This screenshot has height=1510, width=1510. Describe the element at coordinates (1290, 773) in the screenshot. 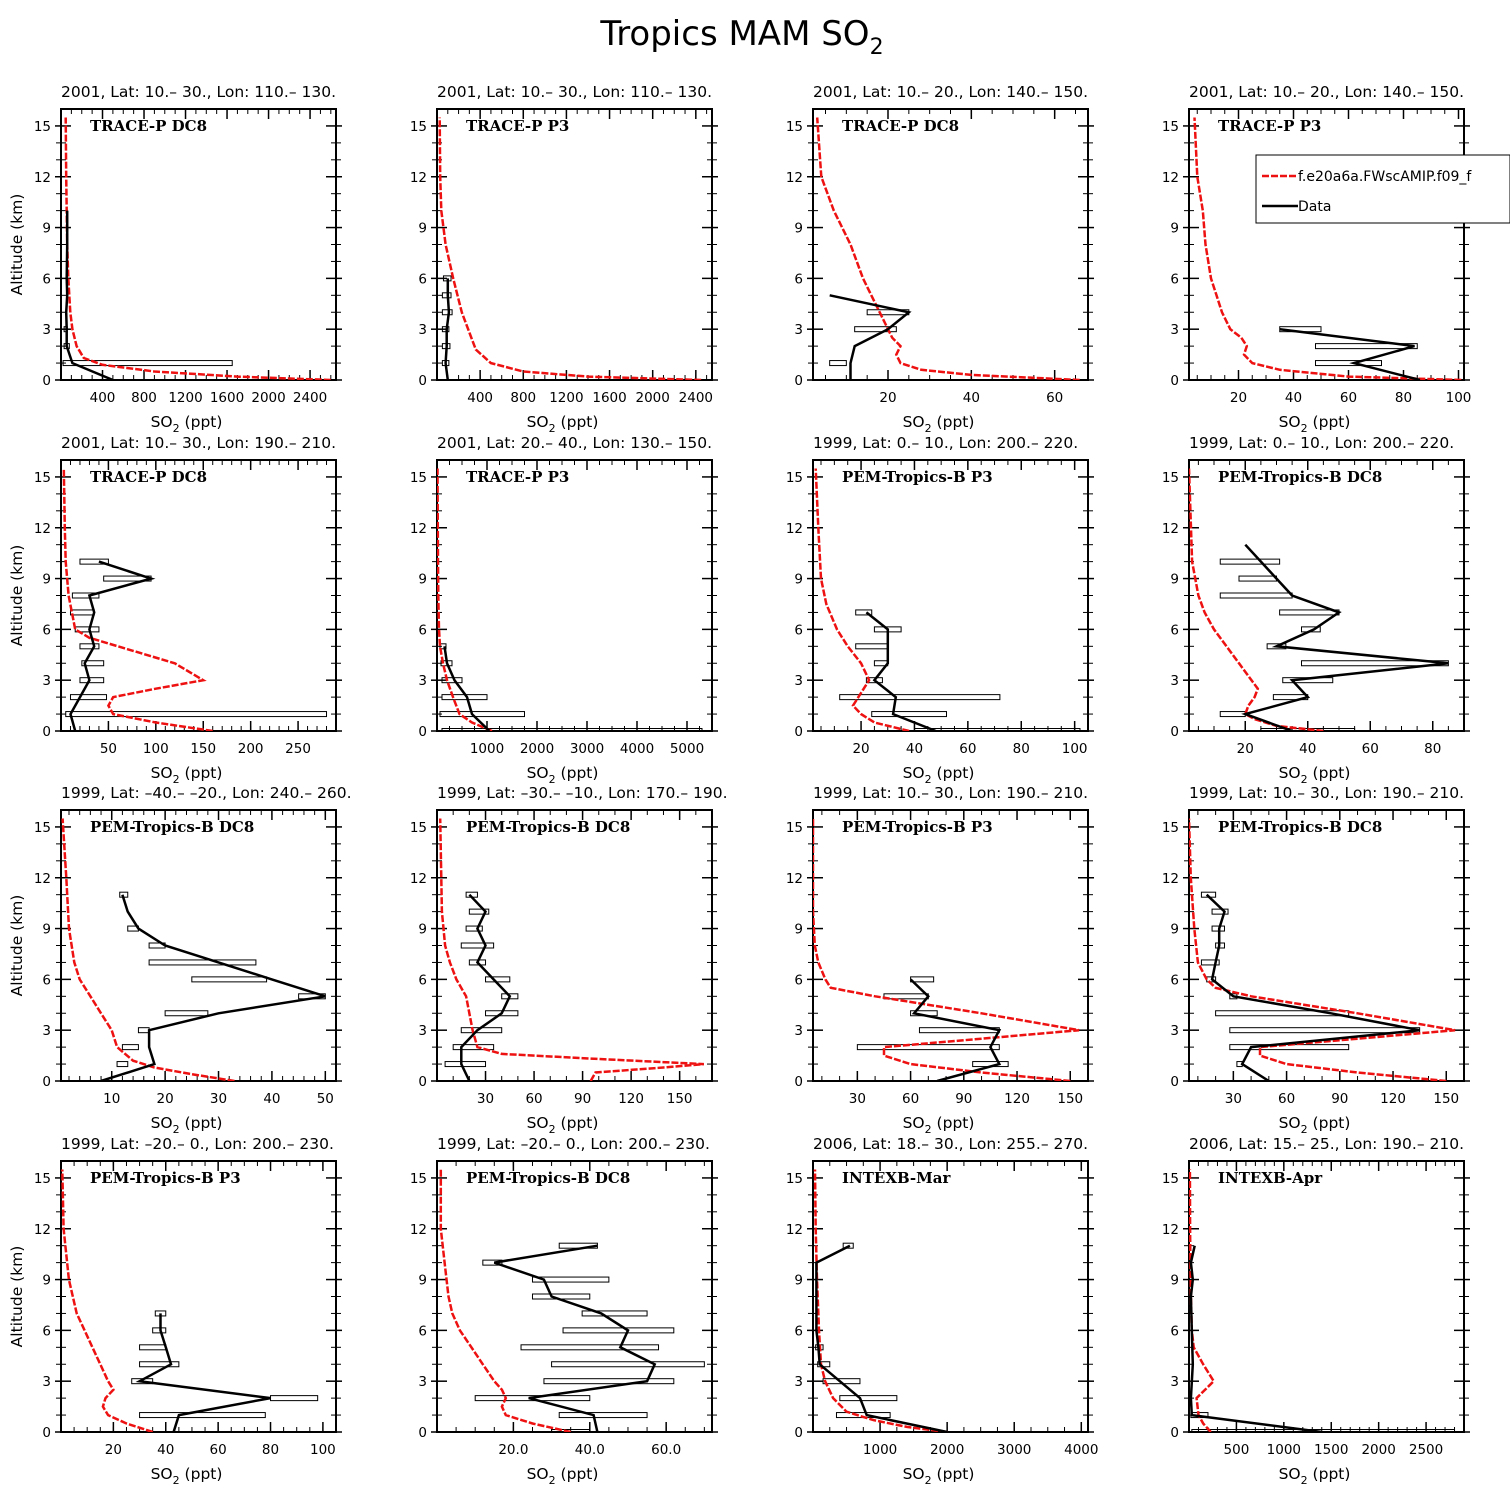

I see `x-axis-label-prefix: SO` at that location.